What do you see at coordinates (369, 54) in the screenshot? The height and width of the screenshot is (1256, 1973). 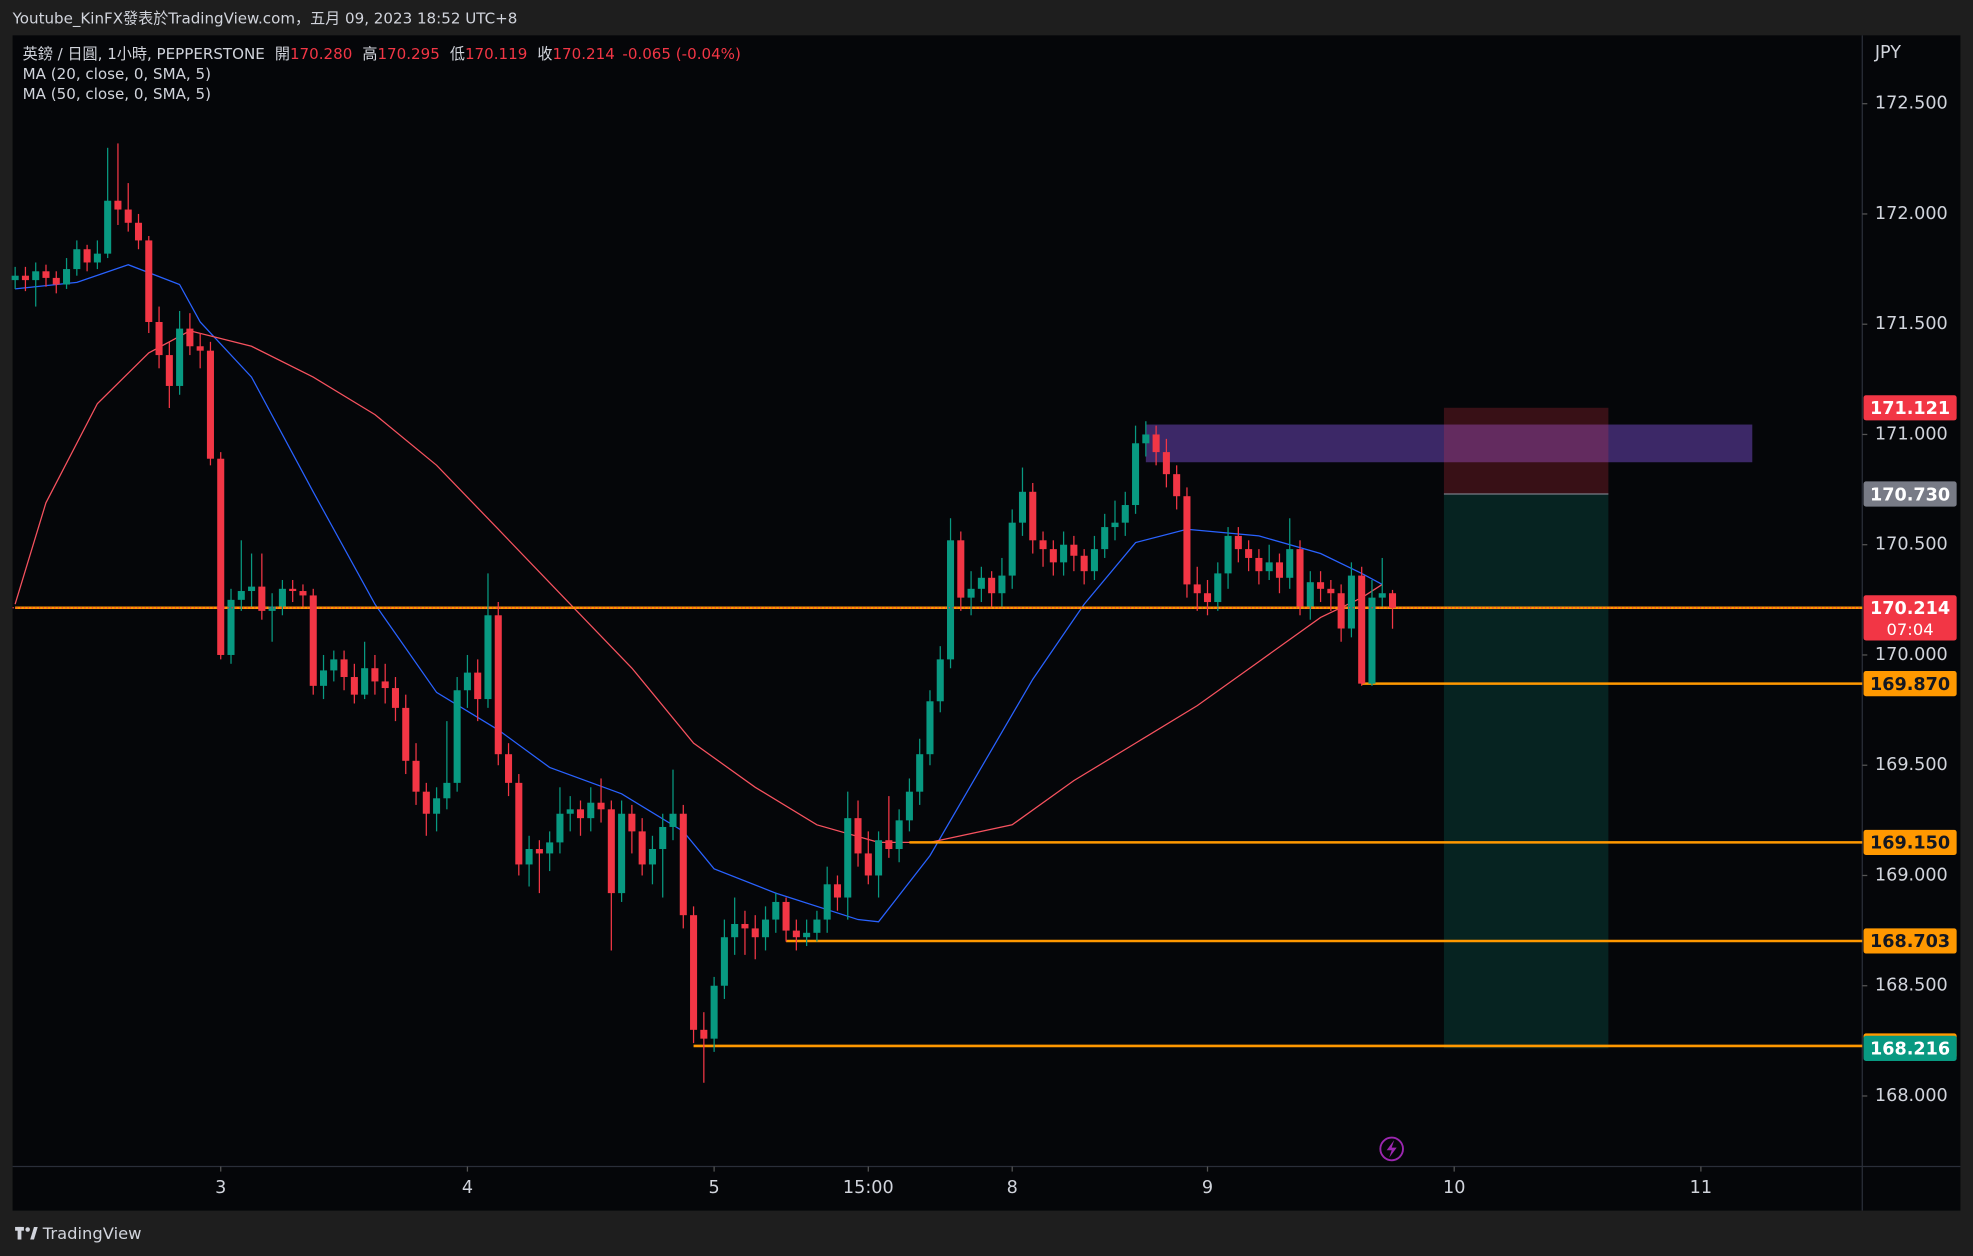 I see `ohlc-label: 高` at bounding box center [369, 54].